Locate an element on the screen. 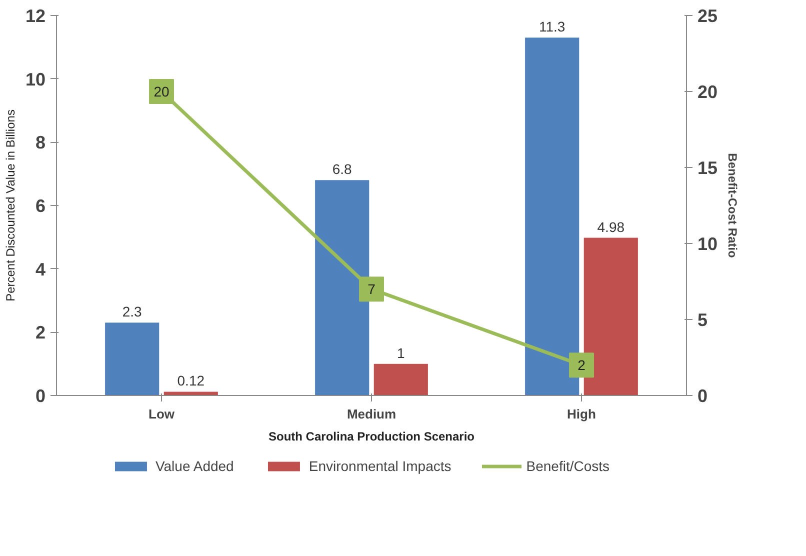  data-label: 2.3 is located at coordinates (132, 312).